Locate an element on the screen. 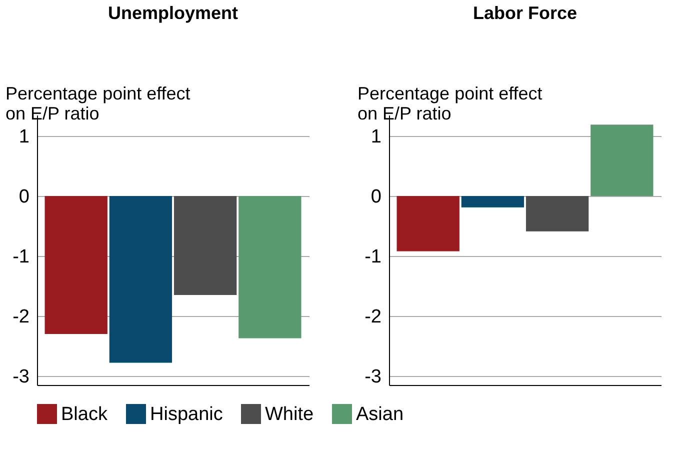 The width and height of the screenshot is (689, 466). legend-label: Hispanic is located at coordinates (186, 414).